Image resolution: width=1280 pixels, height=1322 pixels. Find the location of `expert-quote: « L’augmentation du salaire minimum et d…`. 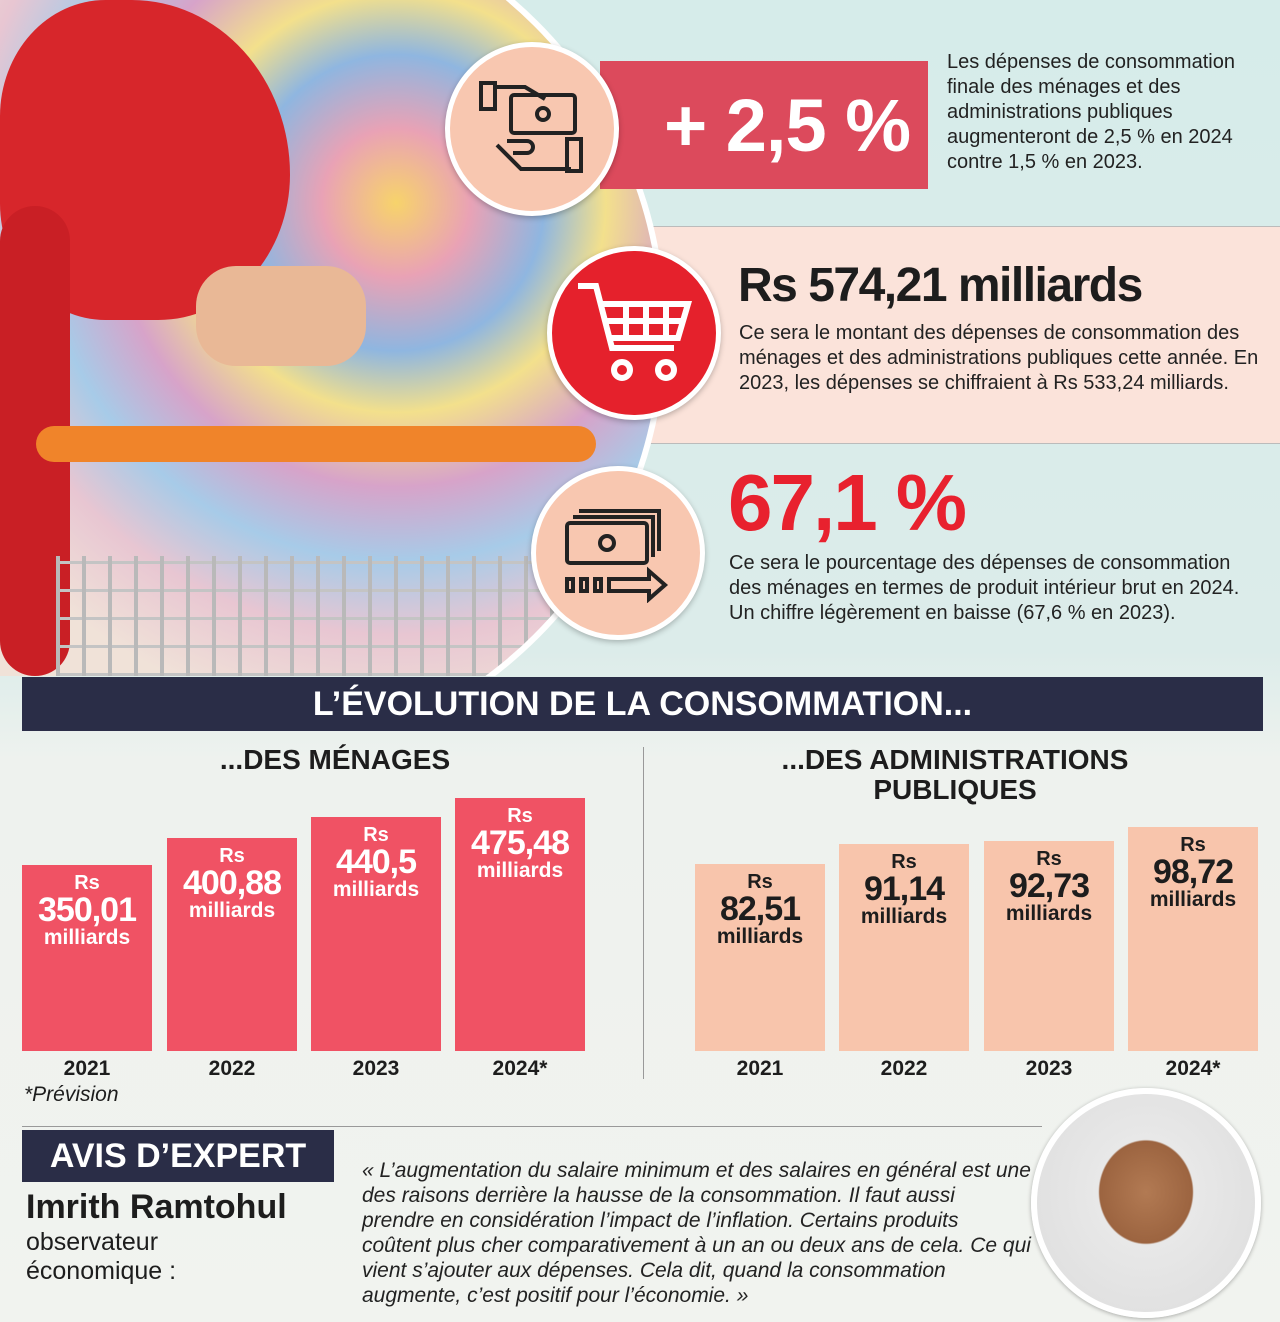

expert-quote: « L’augmentation du salaire minimum et d… is located at coordinates (696, 1233).